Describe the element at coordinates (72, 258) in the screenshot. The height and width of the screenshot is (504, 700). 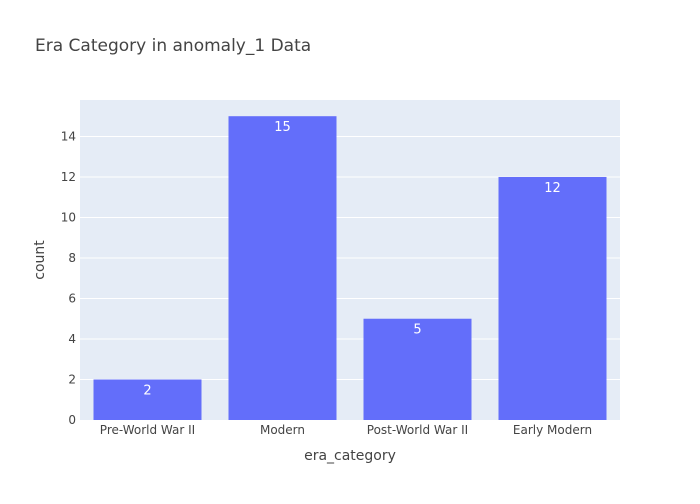
I see `y-tick-label: 8` at that location.